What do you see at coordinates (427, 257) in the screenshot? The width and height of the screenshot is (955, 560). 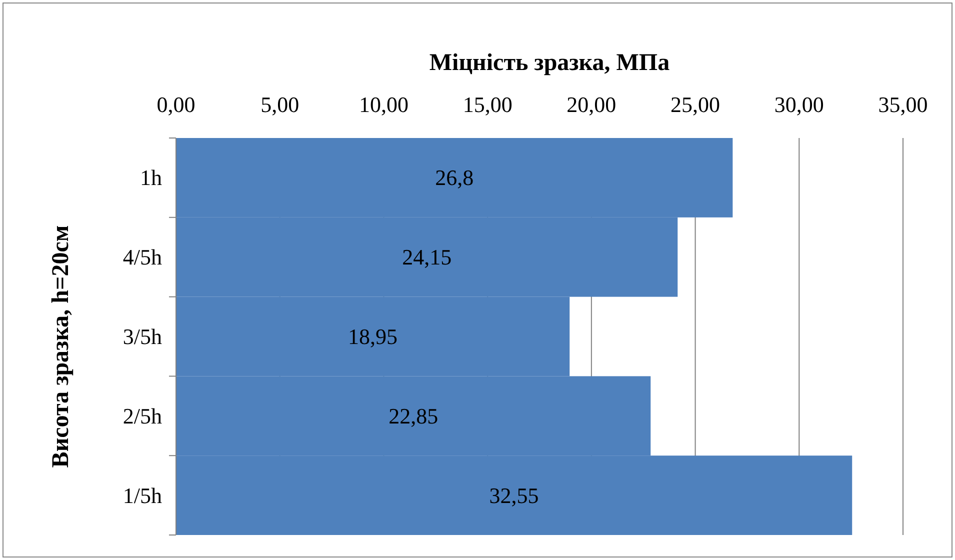 I see `data-label: 24,15` at bounding box center [427, 257].